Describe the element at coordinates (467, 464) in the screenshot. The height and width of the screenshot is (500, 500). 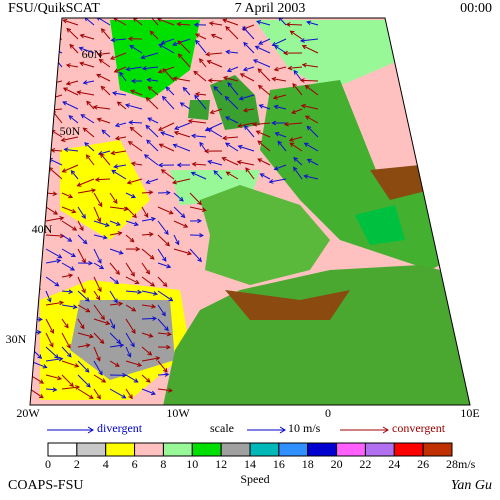
I see `colorbar-unit: m/s` at that location.